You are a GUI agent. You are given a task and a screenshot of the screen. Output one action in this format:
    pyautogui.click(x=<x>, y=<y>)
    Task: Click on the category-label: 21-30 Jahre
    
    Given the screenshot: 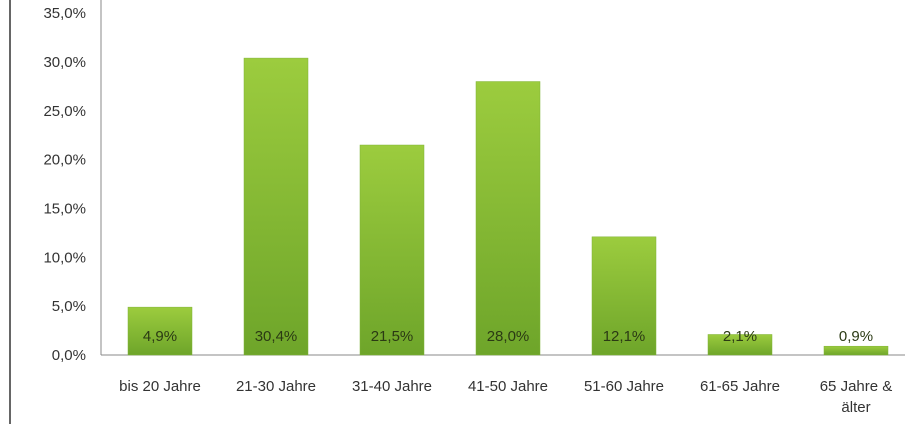 What is the action you would take?
    pyautogui.click(x=276, y=386)
    